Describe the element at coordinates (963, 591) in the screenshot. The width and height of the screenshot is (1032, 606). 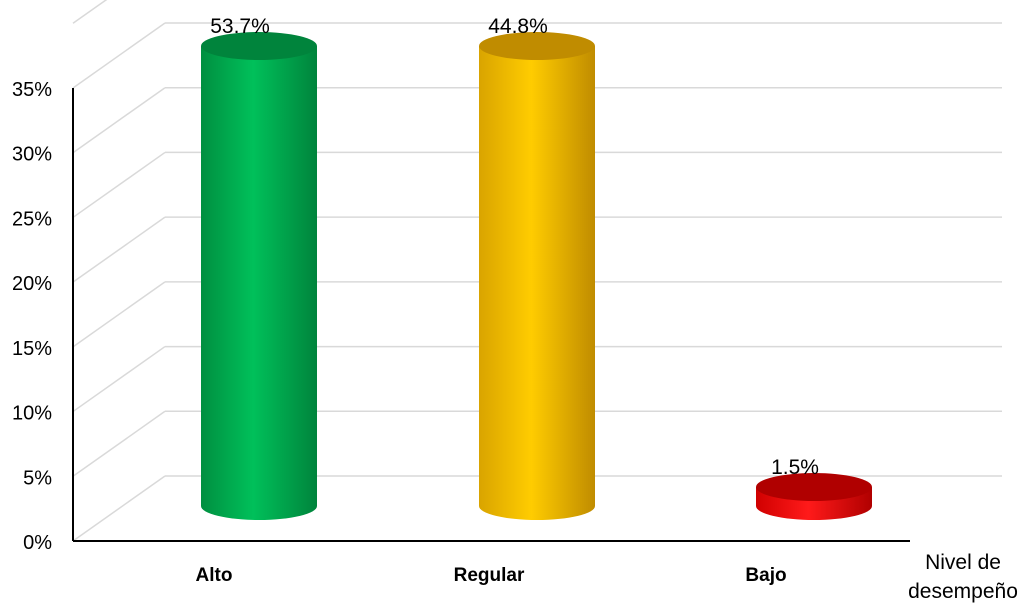
I see `x-axis-title-line-2: desempeño` at that location.